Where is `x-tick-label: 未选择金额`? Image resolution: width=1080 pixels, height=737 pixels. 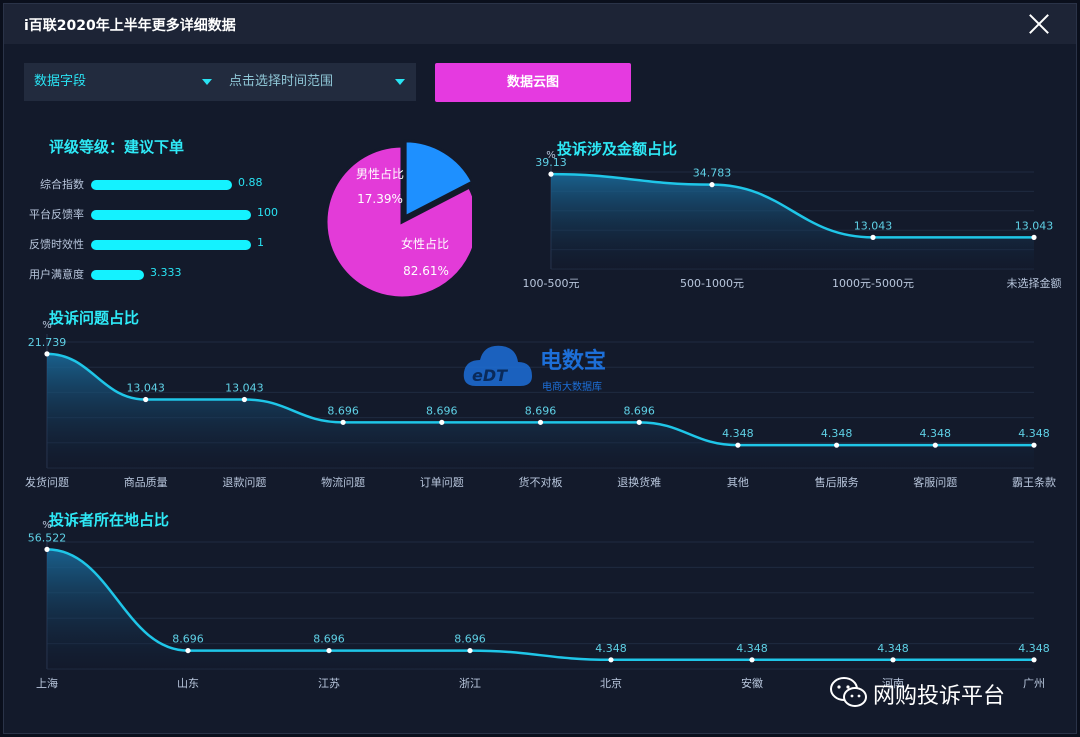
x-tick-label: 未选择金额 is located at coordinates (1034, 283).